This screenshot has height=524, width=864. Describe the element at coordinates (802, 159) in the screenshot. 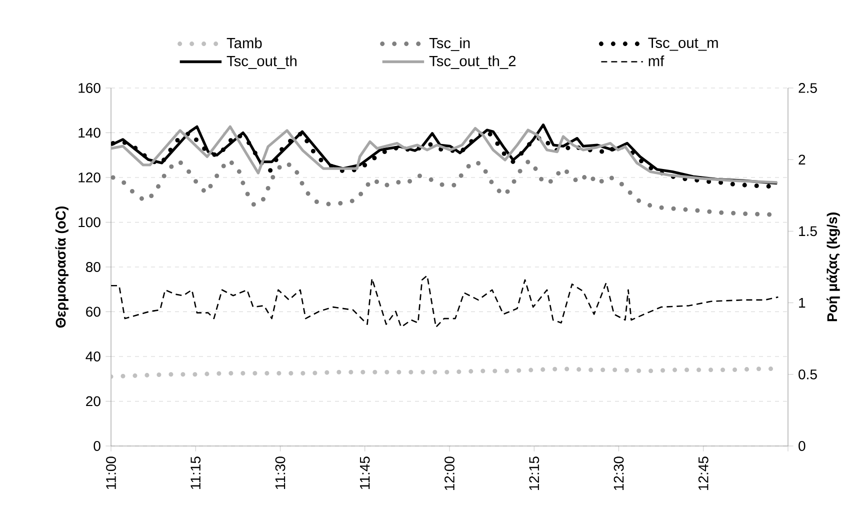

I see `y2-tick-label: 2` at that location.